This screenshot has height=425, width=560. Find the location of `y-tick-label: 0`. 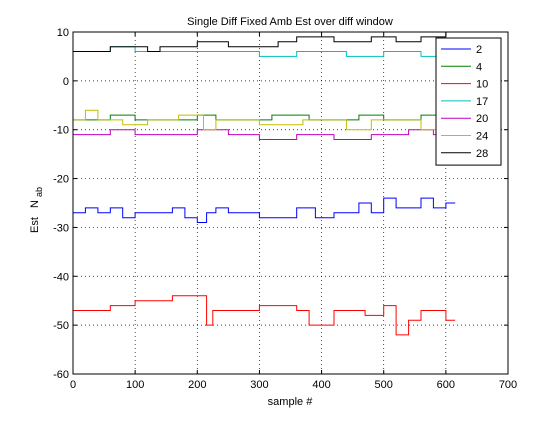

y-tick-label: 0 is located at coordinates (66, 82).